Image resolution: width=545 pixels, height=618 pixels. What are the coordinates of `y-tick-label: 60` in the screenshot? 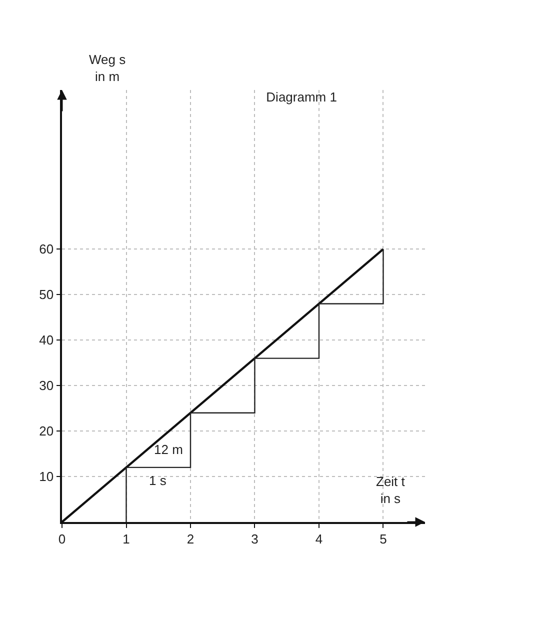 It's located at (46, 249).